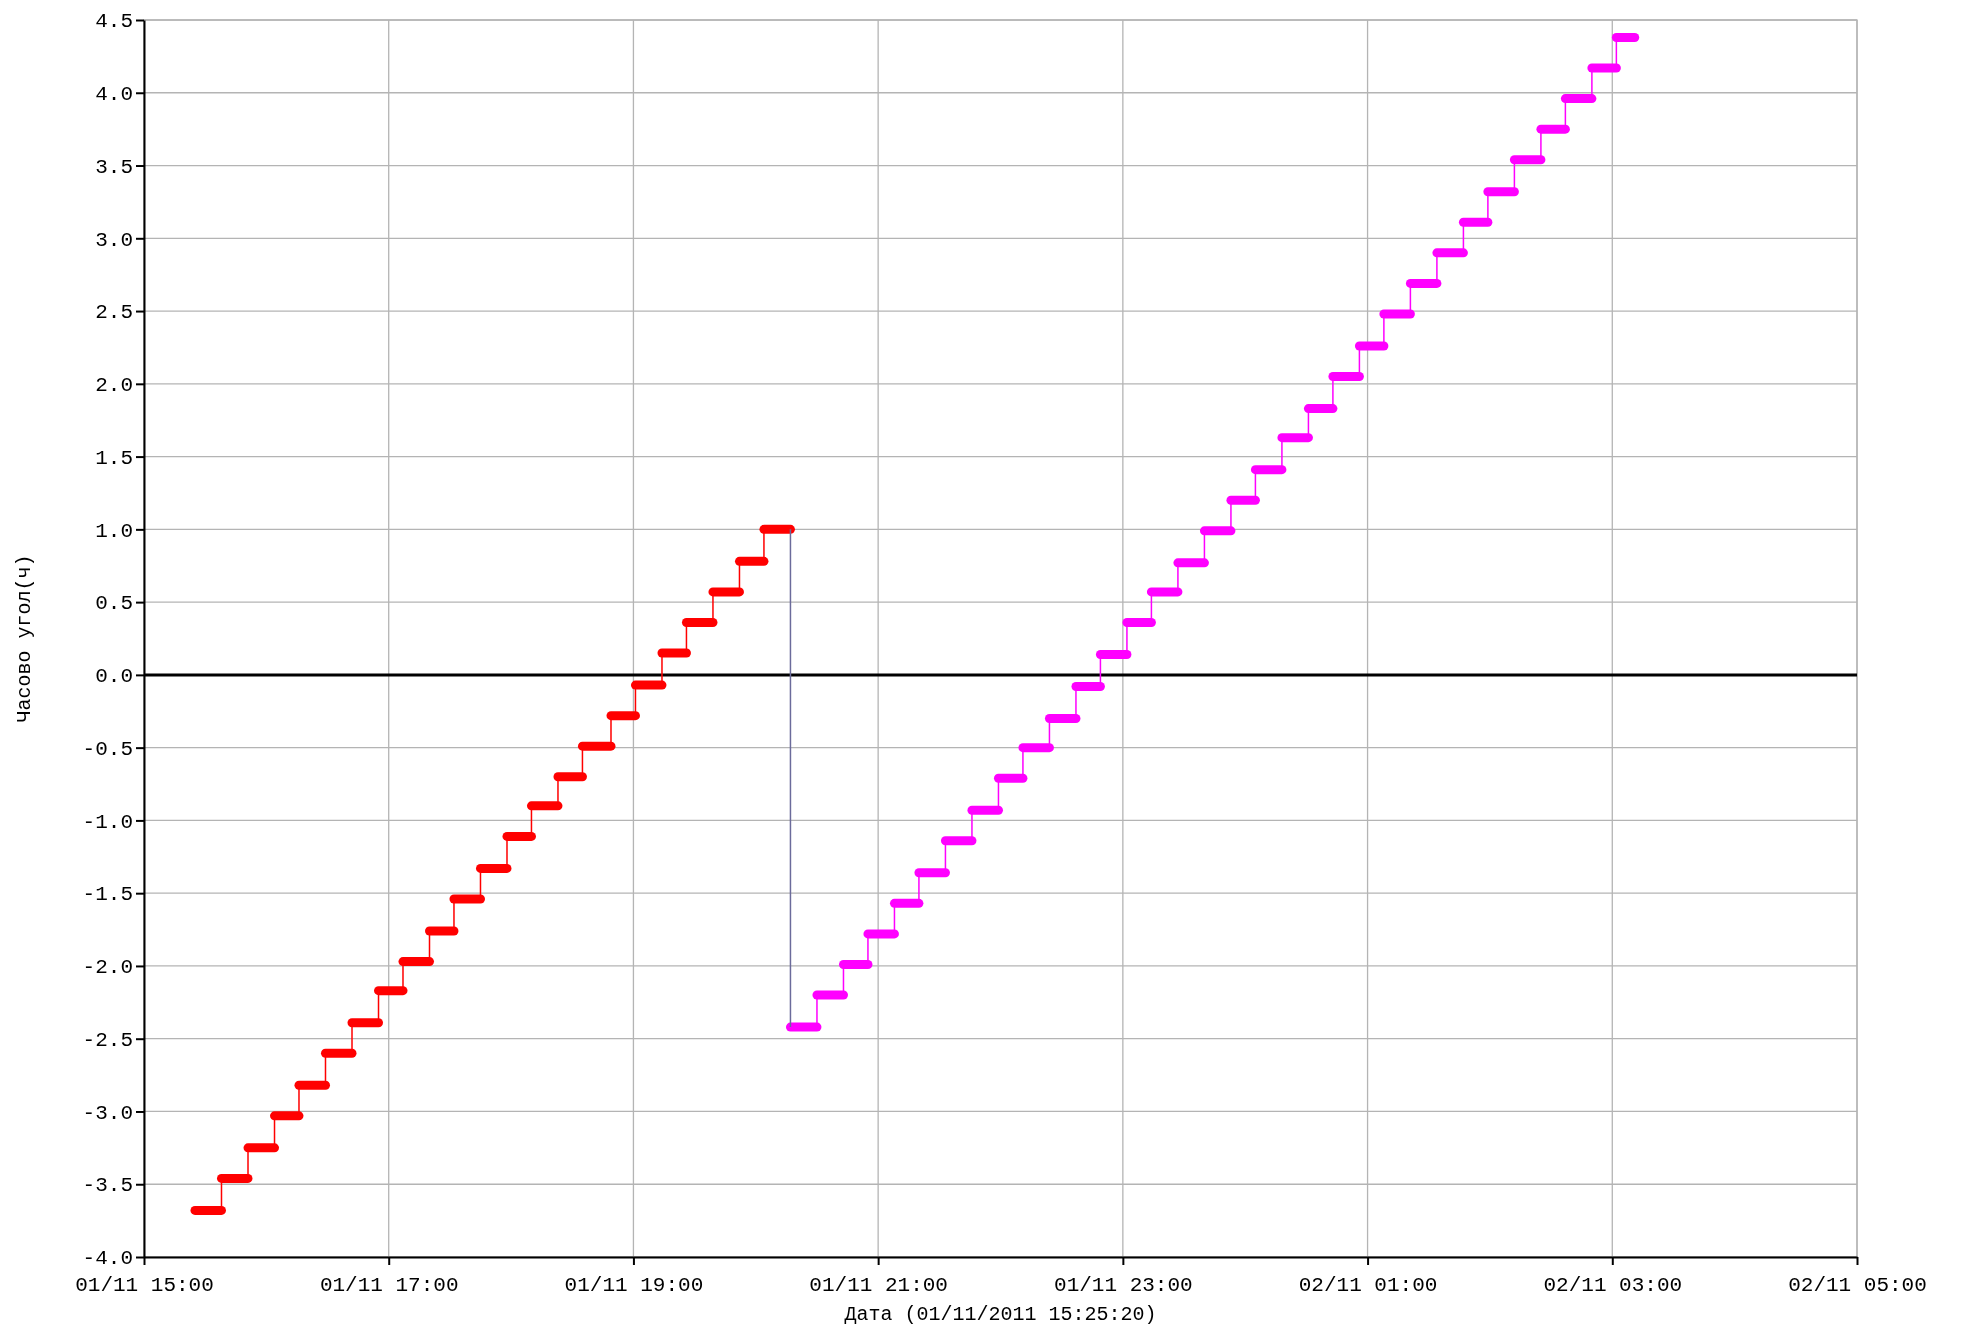 The height and width of the screenshot is (1327, 1977). What do you see at coordinates (114, 677) in the screenshot?
I see `y-tick-label: 0.0` at bounding box center [114, 677].